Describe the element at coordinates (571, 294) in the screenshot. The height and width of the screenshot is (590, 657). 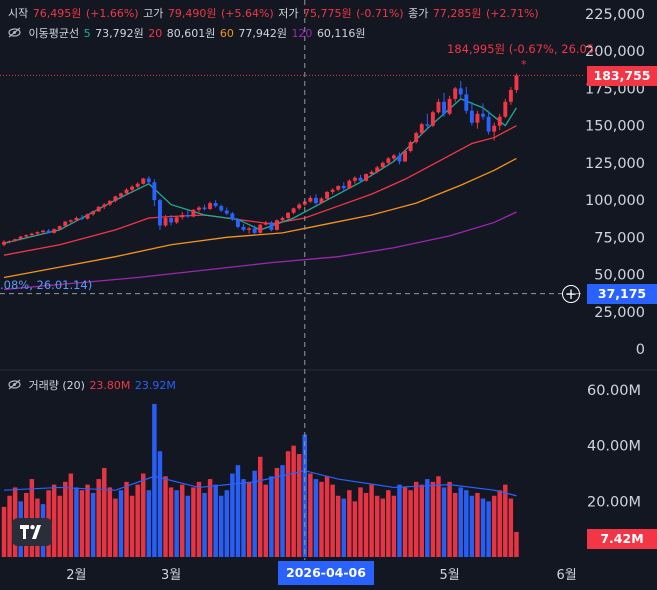
I see `add-alert-plus-icon: +` at that location.